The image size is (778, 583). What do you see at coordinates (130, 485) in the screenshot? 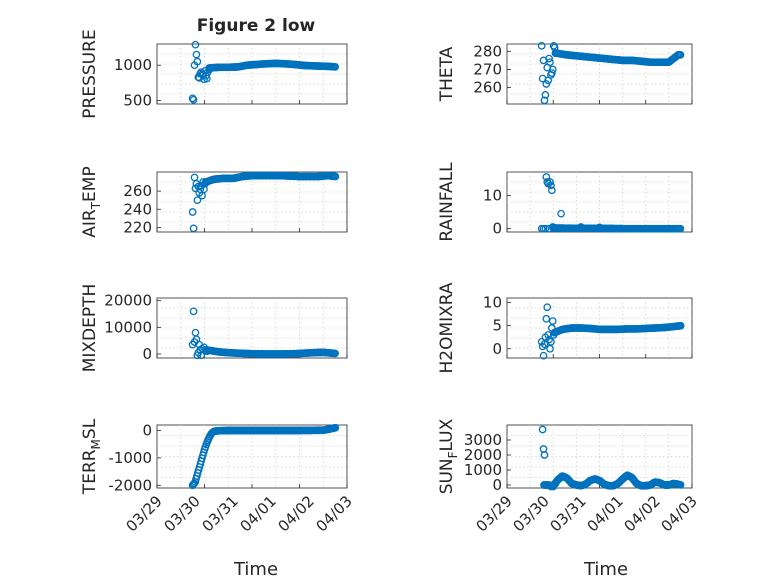
I see `y-tick-label: -2000` at bounding box center [130, 485].